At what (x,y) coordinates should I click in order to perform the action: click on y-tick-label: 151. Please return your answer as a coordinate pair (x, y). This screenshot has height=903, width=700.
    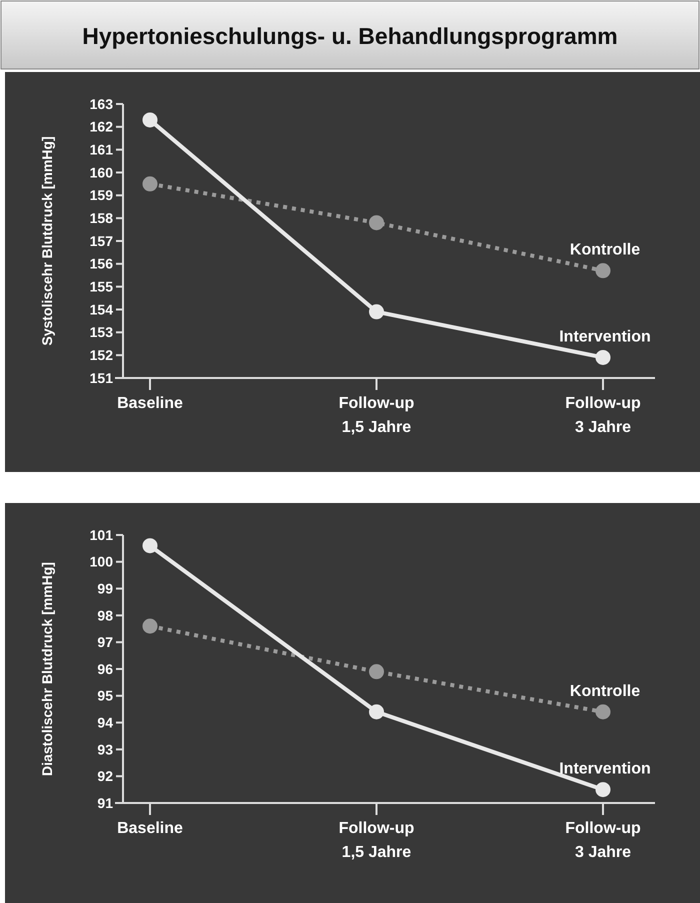
    Looking at the image, I should click on (102, 378).